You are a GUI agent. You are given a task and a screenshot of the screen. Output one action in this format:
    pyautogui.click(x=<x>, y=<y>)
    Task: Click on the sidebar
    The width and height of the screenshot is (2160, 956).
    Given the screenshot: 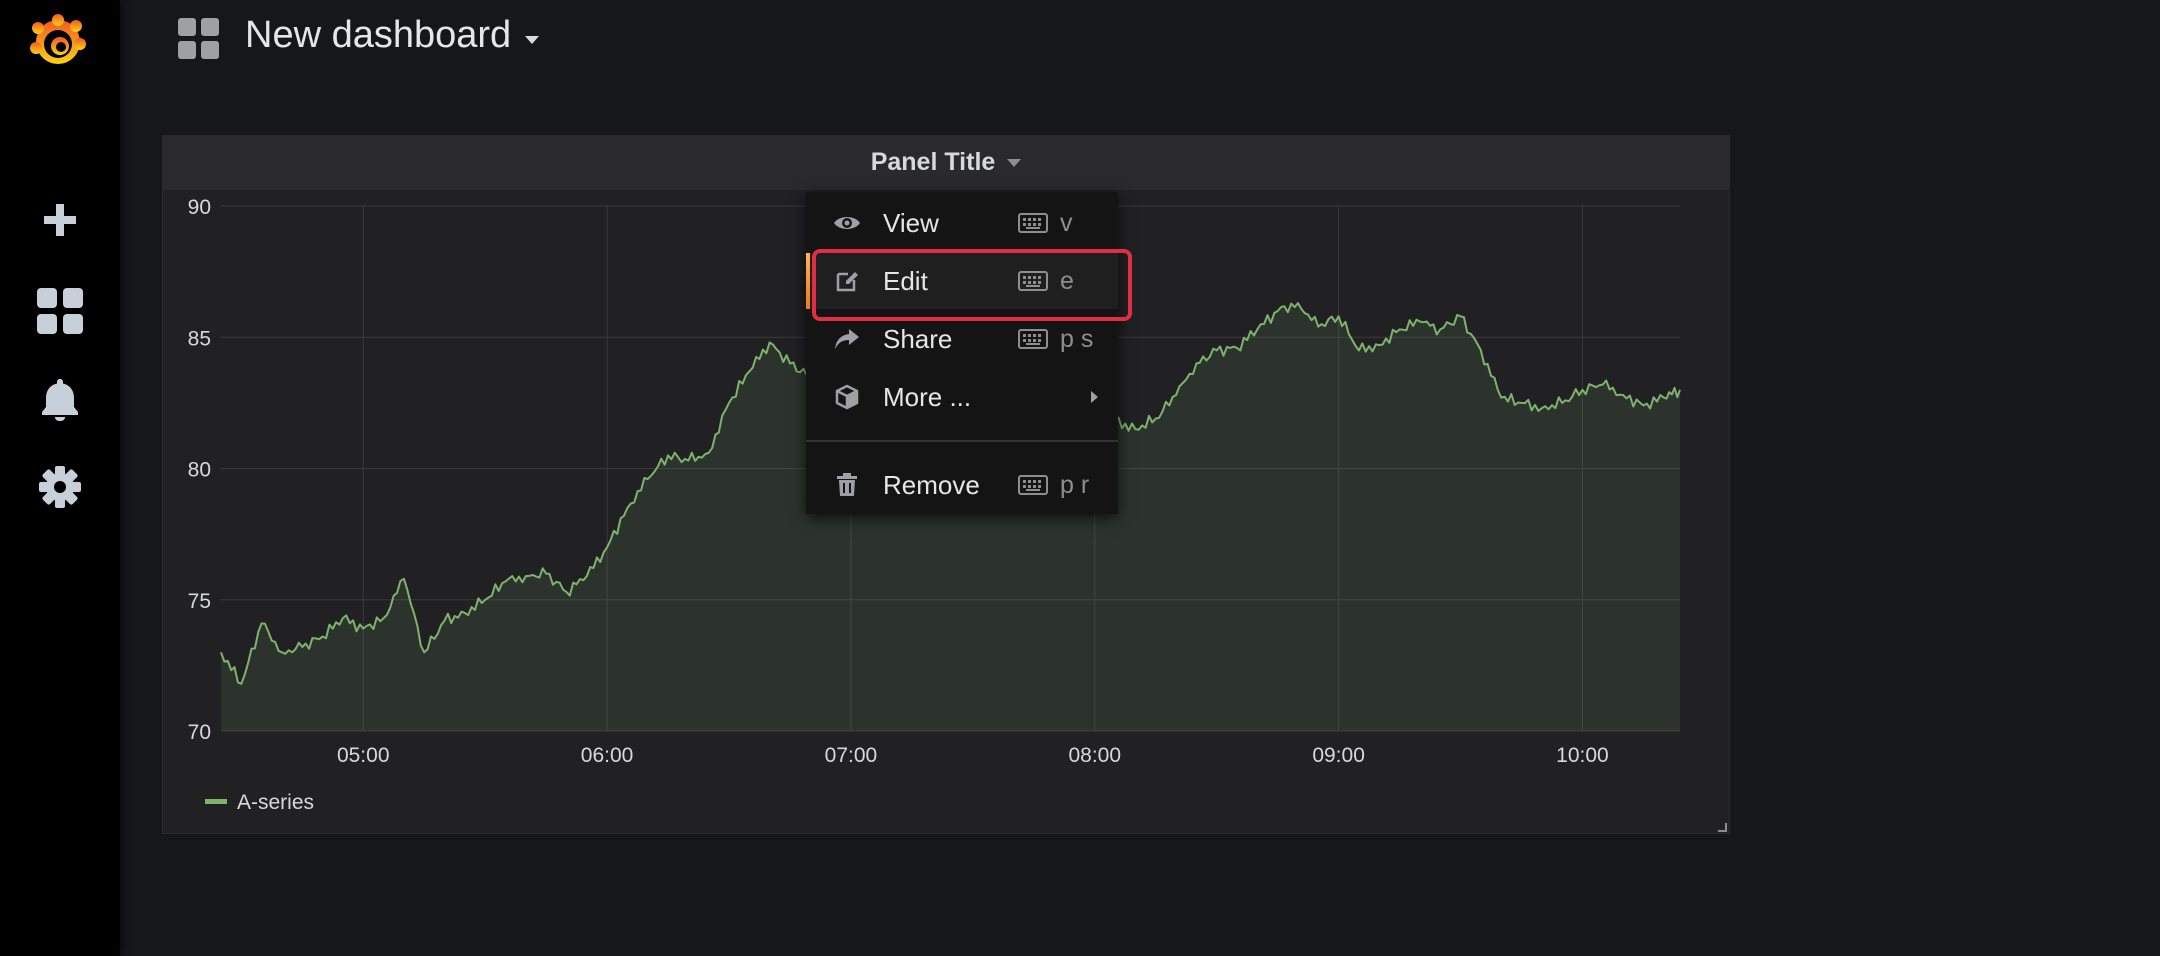 What is the action you would take?
    pyautogui.click(x=60, y=478)
    